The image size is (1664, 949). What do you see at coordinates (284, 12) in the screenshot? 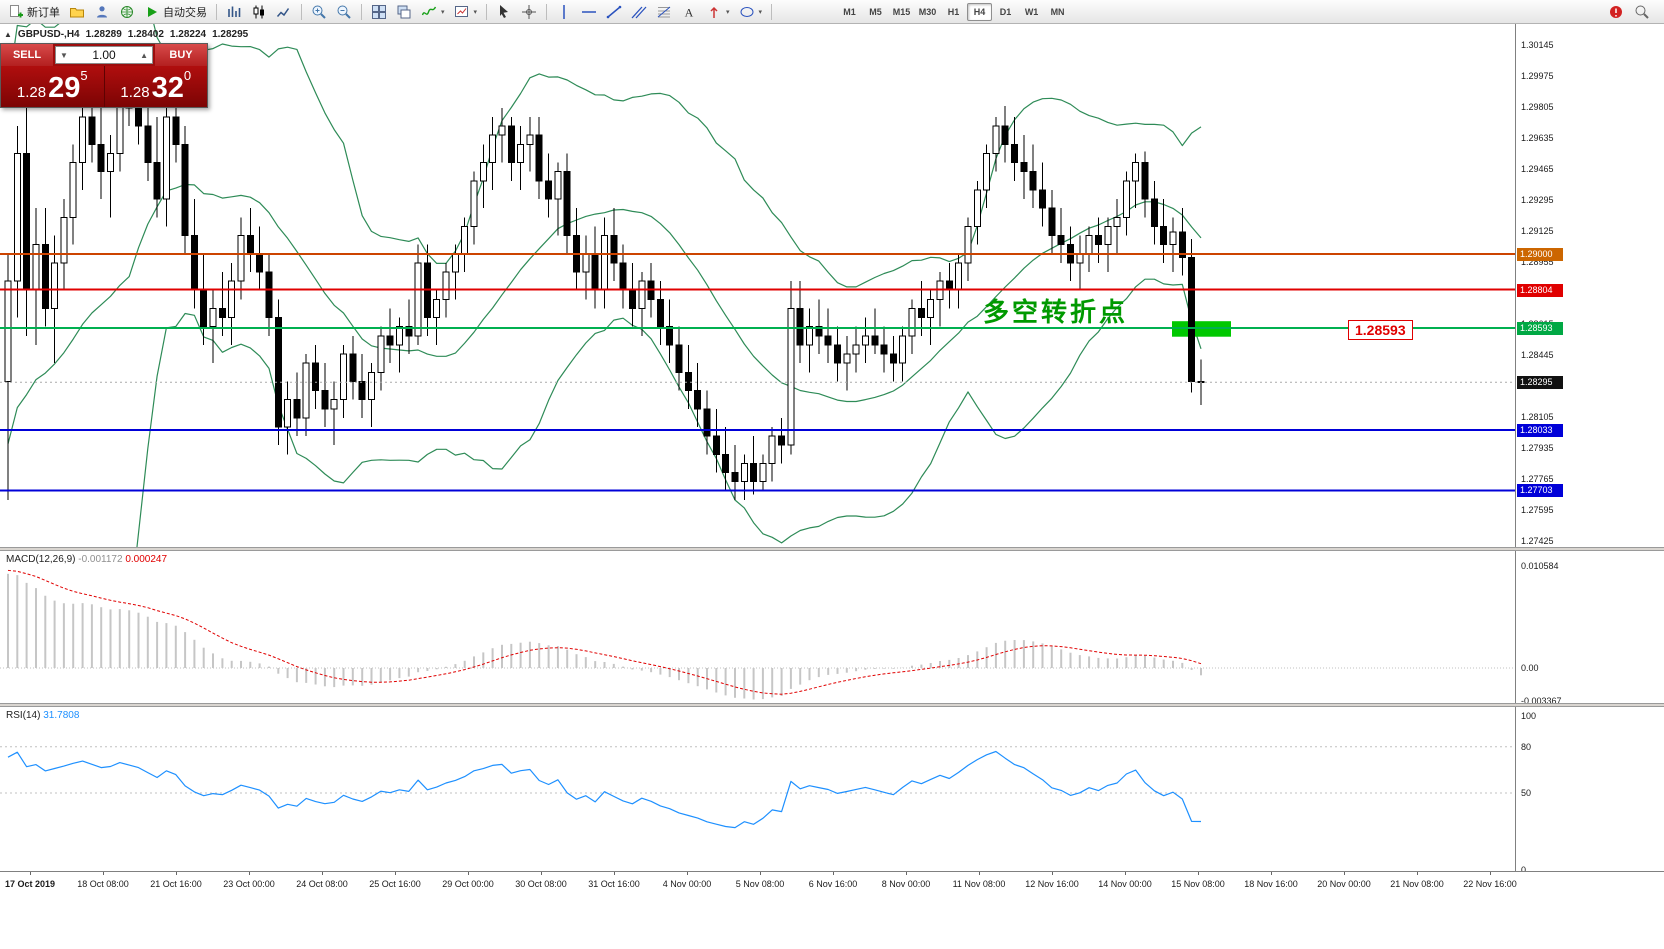
I see `line-chart-button` at bounding box center [284, 12].